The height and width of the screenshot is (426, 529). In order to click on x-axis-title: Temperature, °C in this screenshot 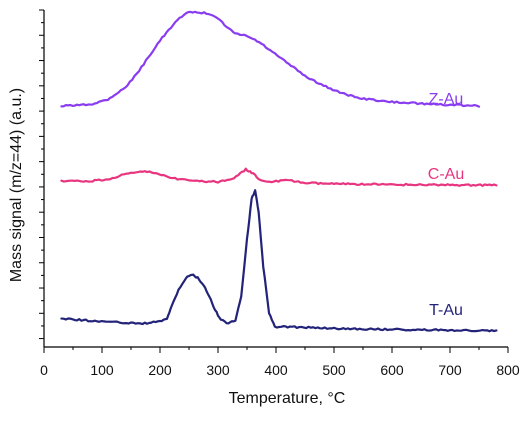, I will do `click(287, 398)`.